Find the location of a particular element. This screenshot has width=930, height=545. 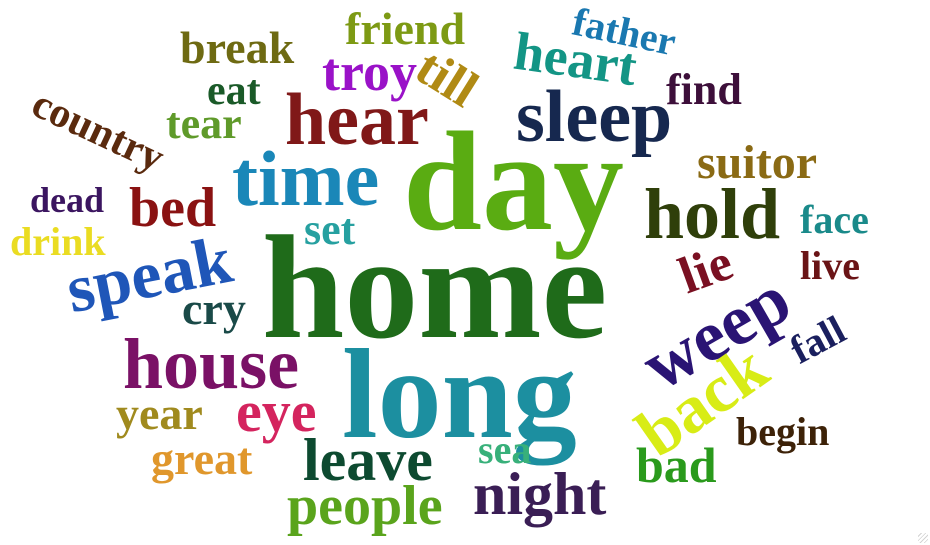

word-set: set is located at coordinates (330, 229).